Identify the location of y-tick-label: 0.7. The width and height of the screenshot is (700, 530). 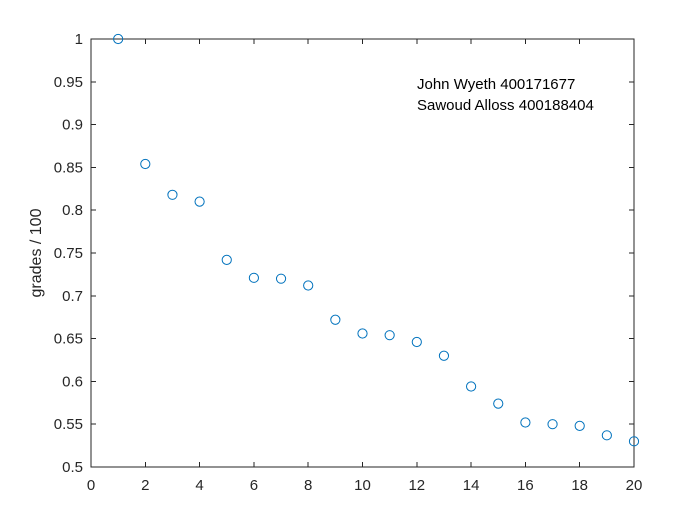
(72, 296).